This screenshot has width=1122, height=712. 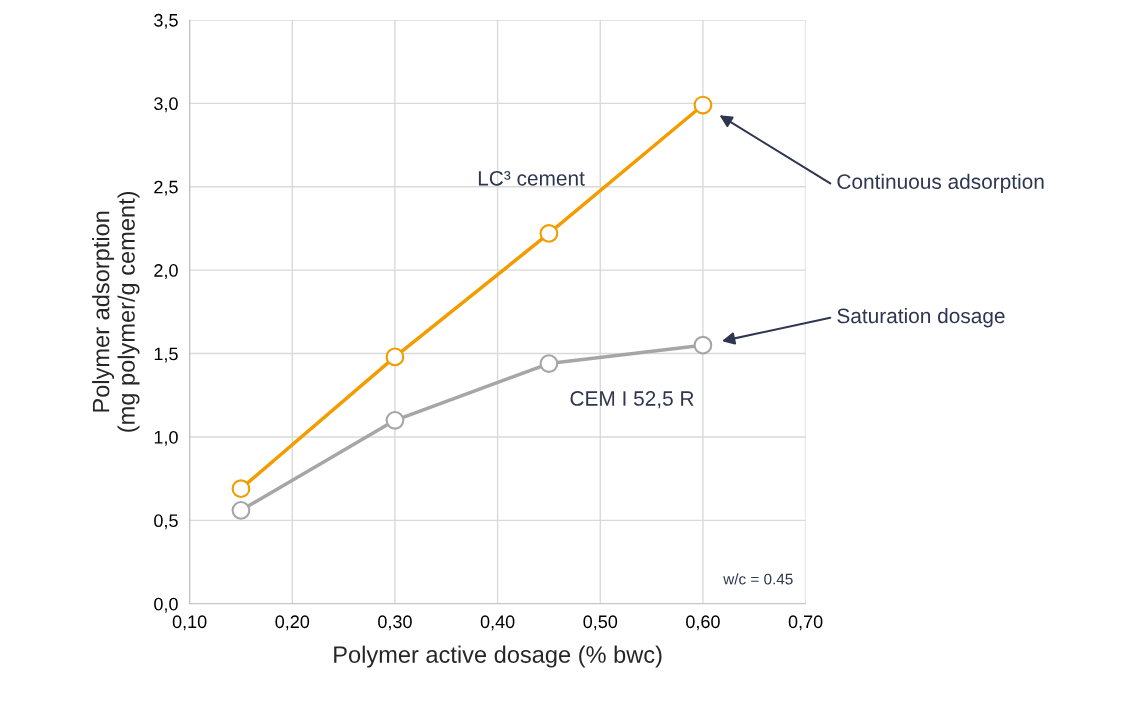 I want to click on y-tick-label: 2,5, so click(x=166, y=188).